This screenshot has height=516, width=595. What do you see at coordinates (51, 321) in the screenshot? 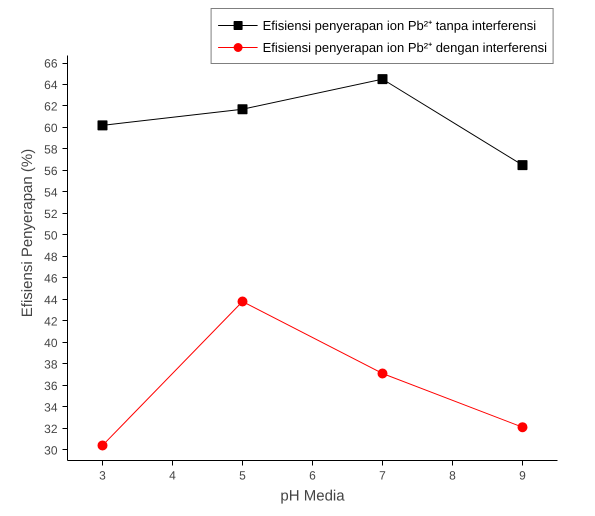
I see `y-tick-label: 42` at bounding box center [51, 321].